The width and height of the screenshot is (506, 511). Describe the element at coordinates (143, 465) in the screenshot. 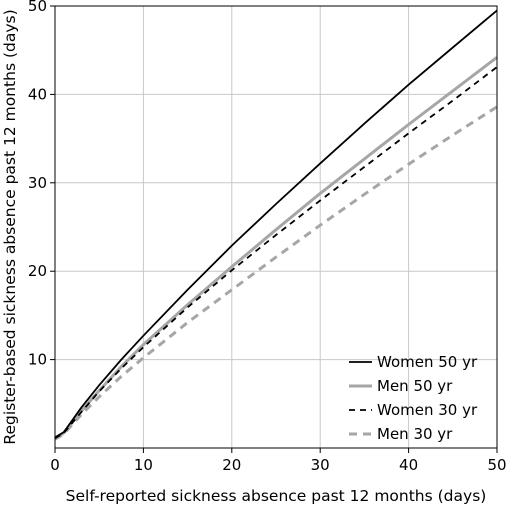

I see `x-tick-label: 10` at that location.